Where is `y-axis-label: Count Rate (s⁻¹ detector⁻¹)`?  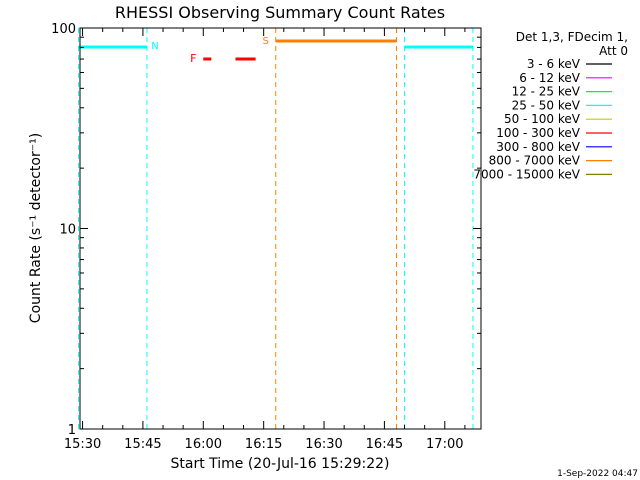 y-axis-label: Count Rate (s⁻¹ detector⁻¹) is located at coordinates (36, 228).